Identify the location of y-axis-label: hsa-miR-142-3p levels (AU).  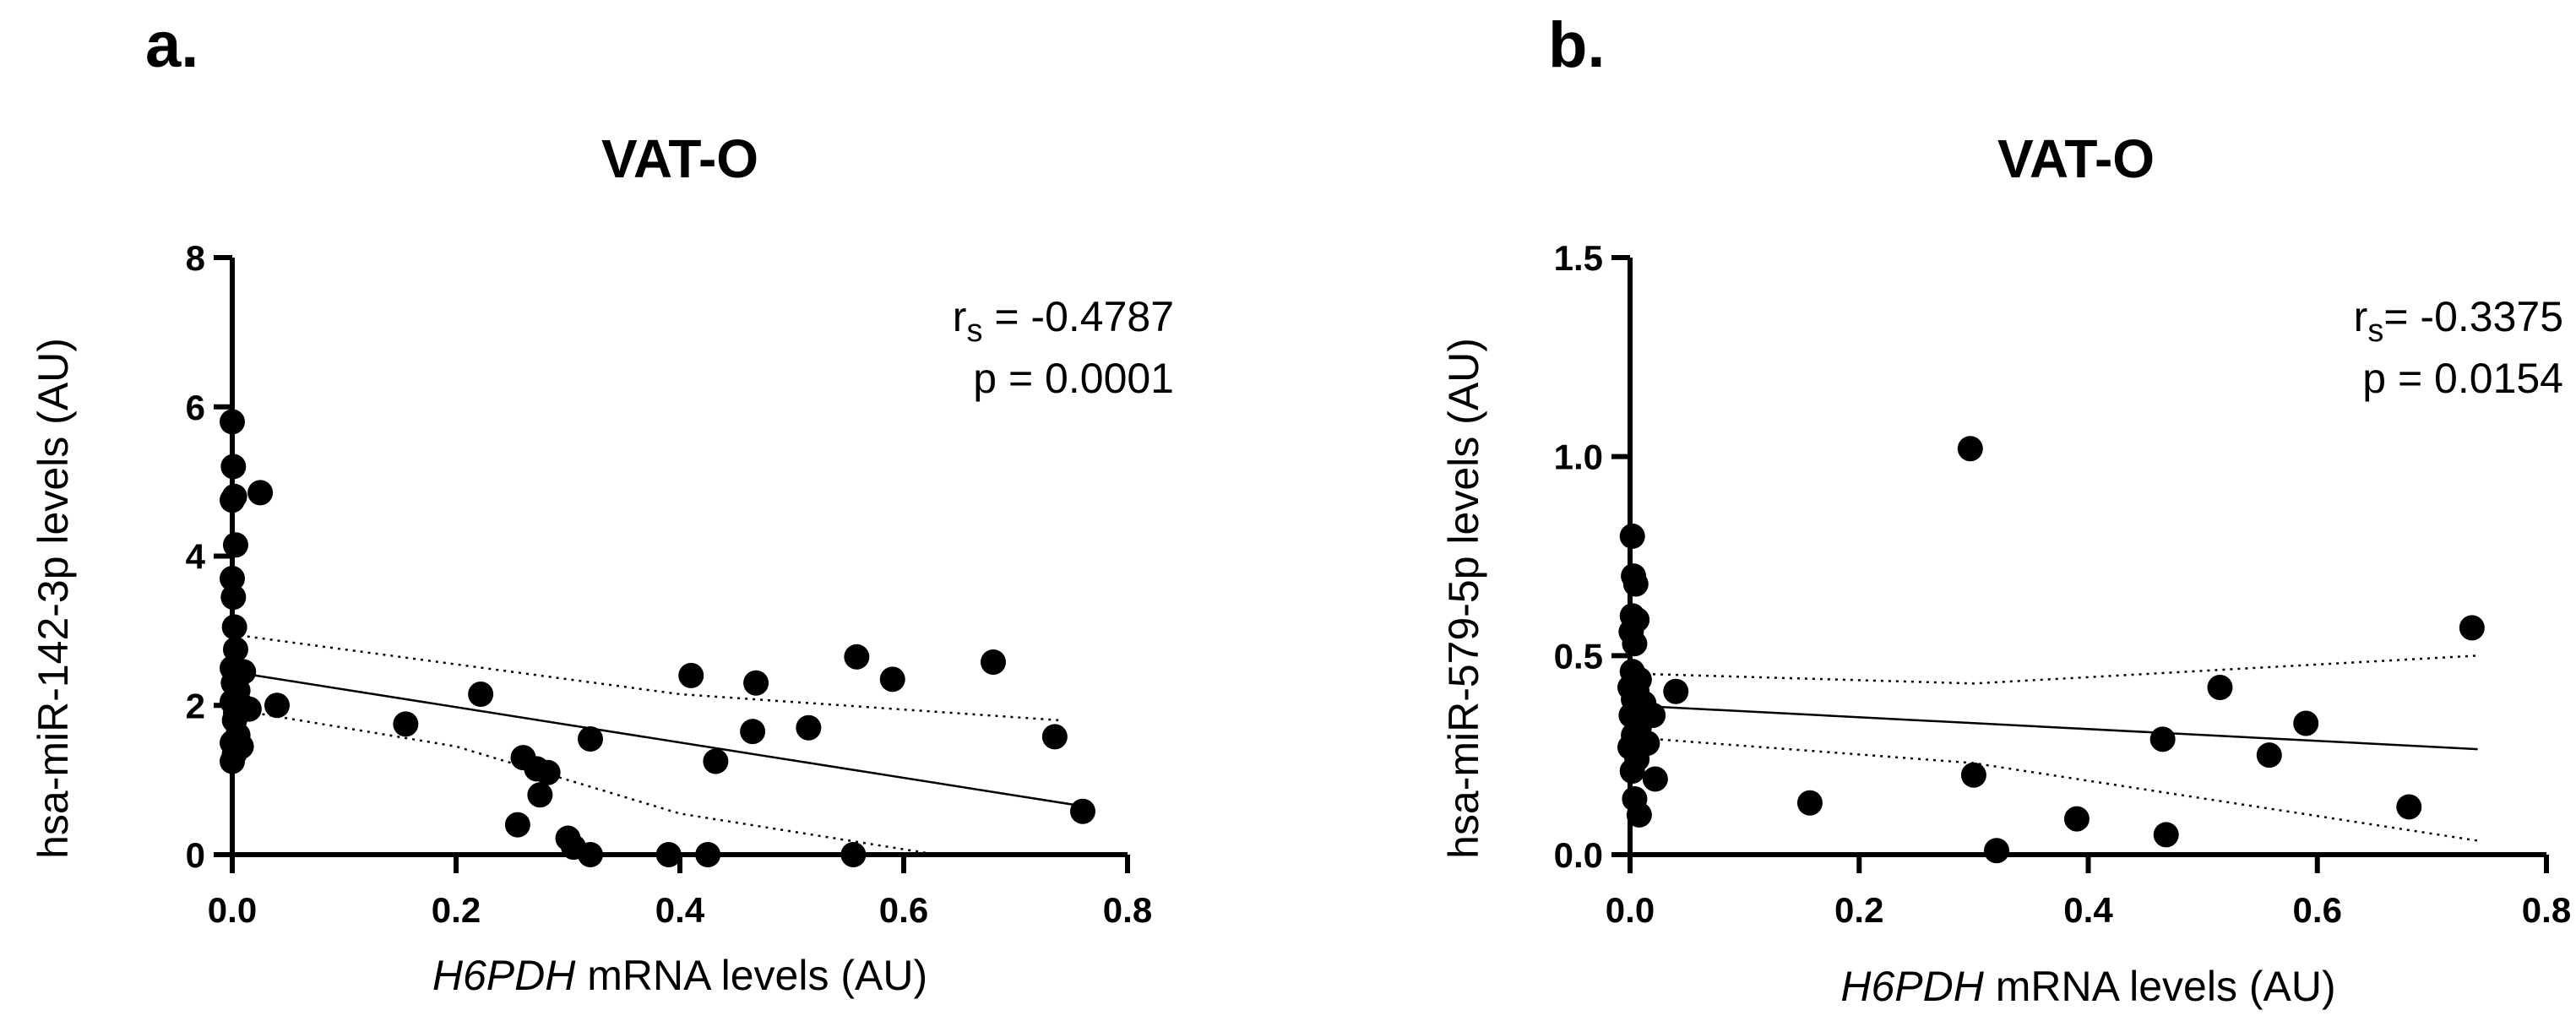
(53, 598).